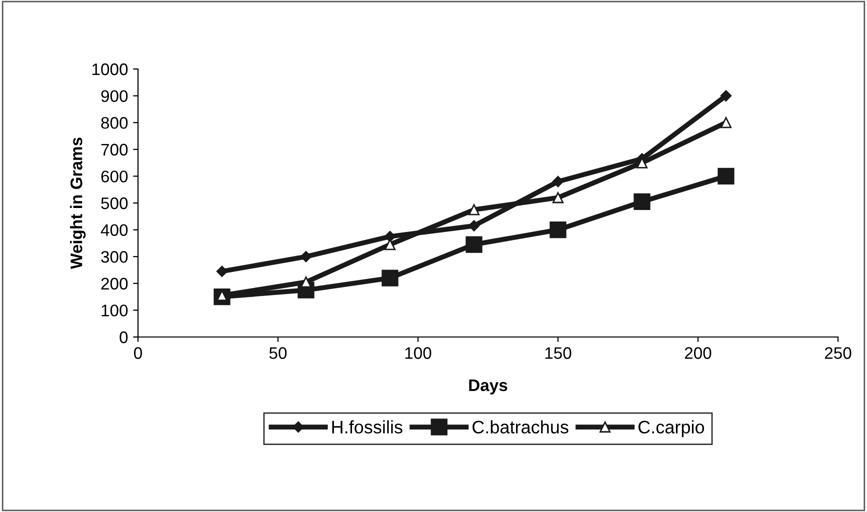 The width and height of the screenshot is (867, 512). Describe the element at coordinates (114, 123) in the screenshot. I see `y-tick-label: 800` at that location.